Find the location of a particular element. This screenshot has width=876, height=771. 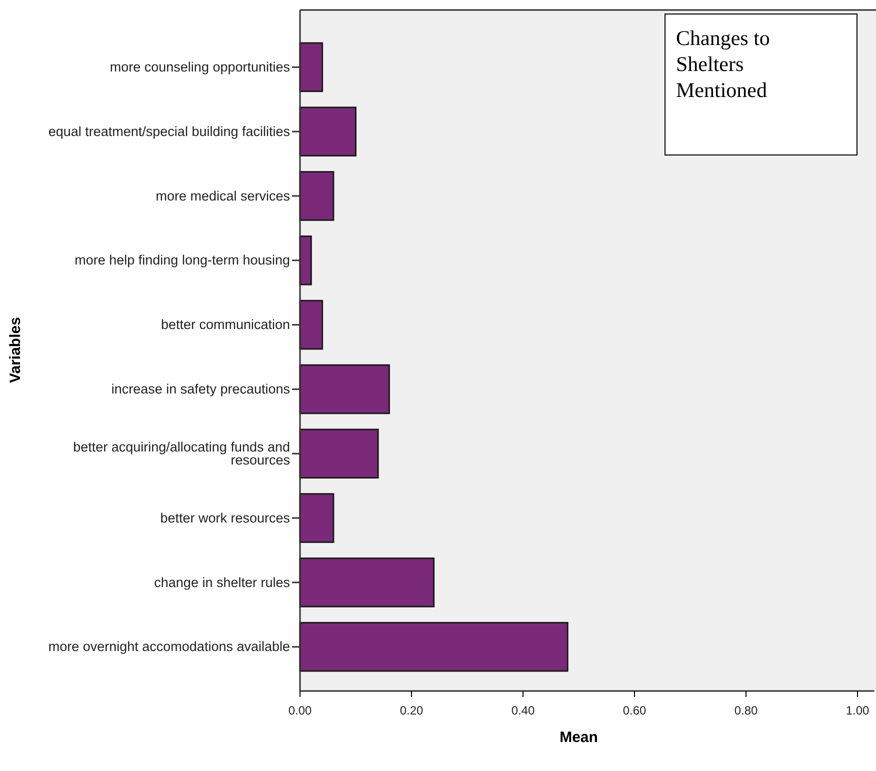

y-tick-label: equal treatment/special building facilities is located at coordinates (169, 131).